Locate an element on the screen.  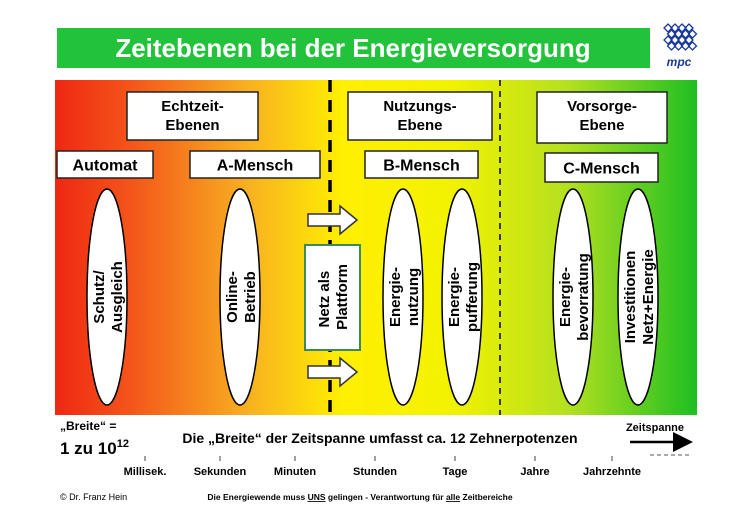
line: pufferung is located at coordinates (472, 297).